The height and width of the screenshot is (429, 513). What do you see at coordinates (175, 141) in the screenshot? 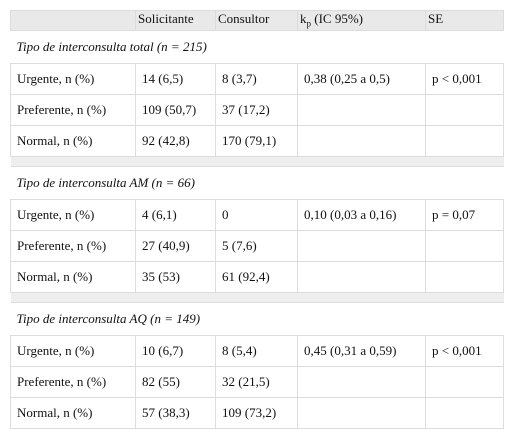
I see `cell: 92 (42,8)` at bounding box center [175, 141].